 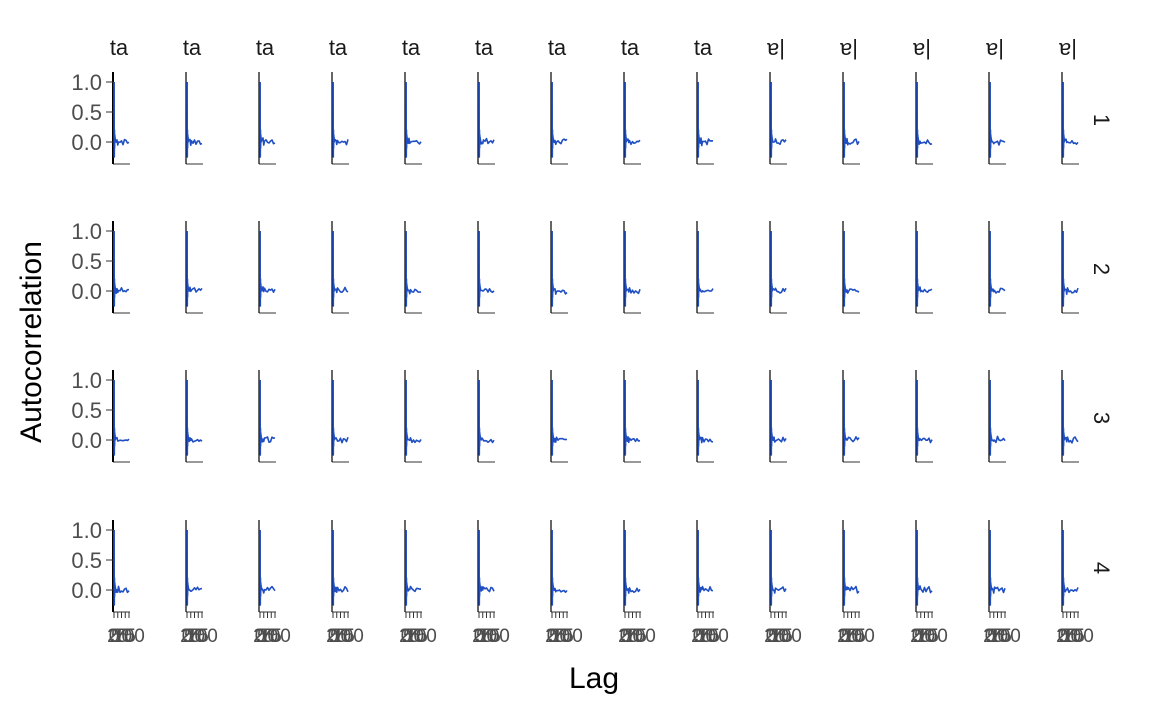 What do you see at coordinates (1101, 120) in the screenshot?
I see `facet-strip-right: 1` at bounding box center [1101, 120].